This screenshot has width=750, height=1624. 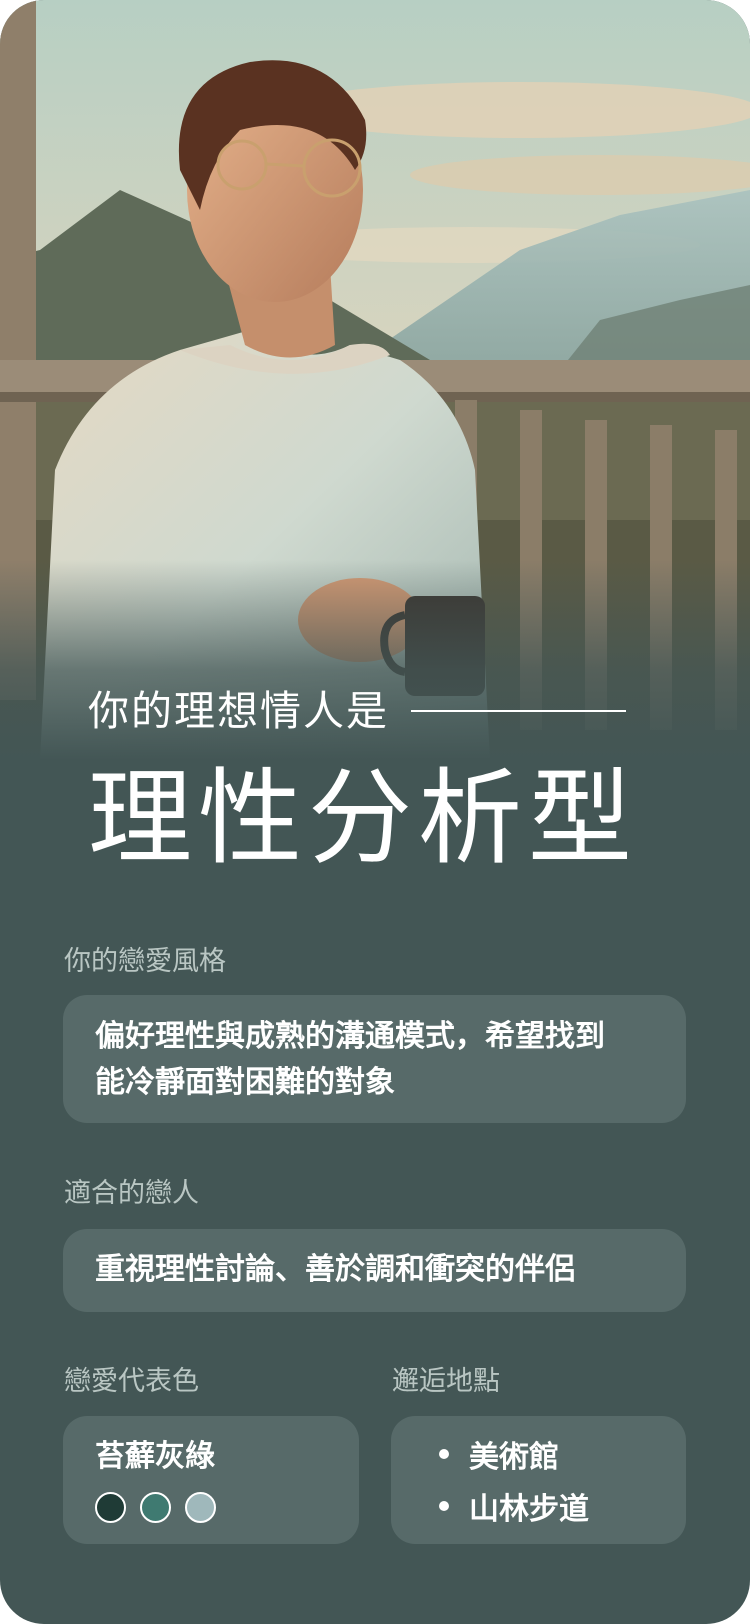 I want to click on match-panel: 重視理性討論、善於調和衝突的伴侶, so click(x=374, y=1270).